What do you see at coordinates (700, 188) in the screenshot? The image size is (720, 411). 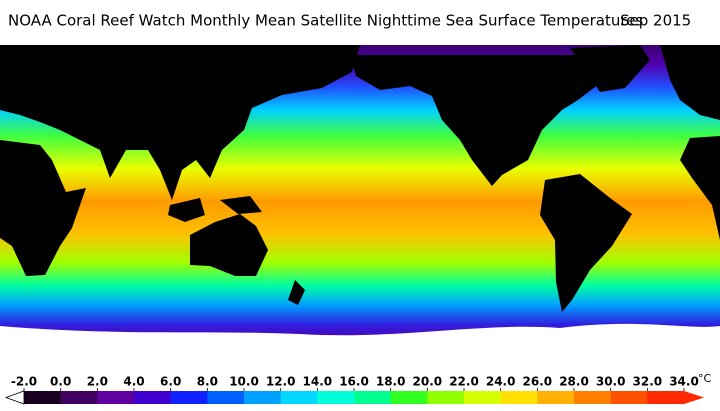 I see `west-africa` at bounding box center [700, 188].